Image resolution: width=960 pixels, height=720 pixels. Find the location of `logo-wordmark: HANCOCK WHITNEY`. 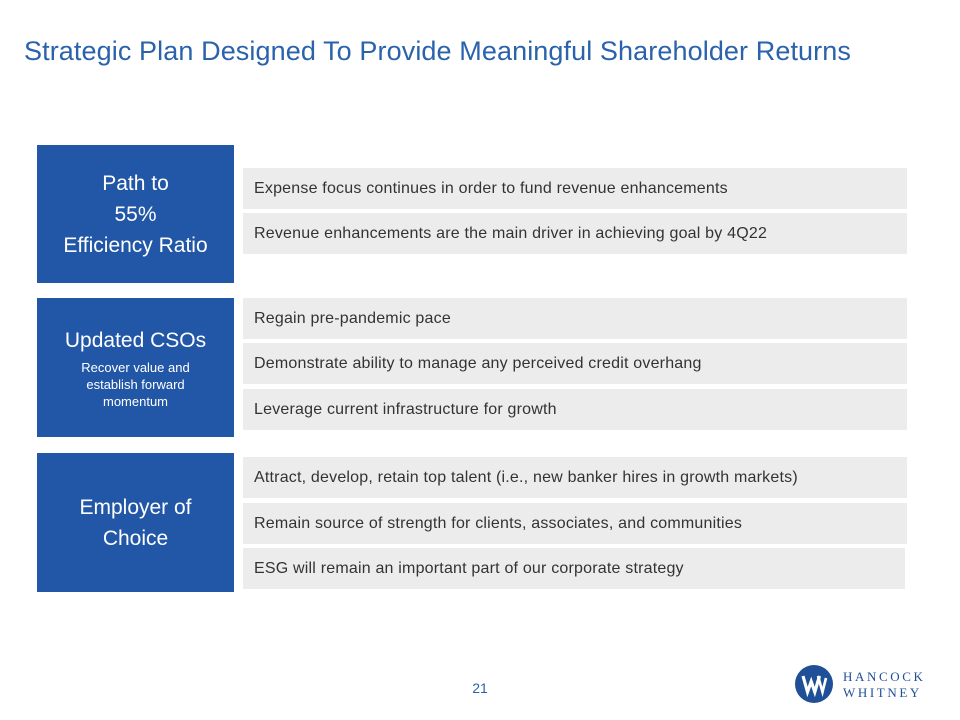

logo-wordmark: HANCOCK WHITNEY is located at coordinates (884, 685).